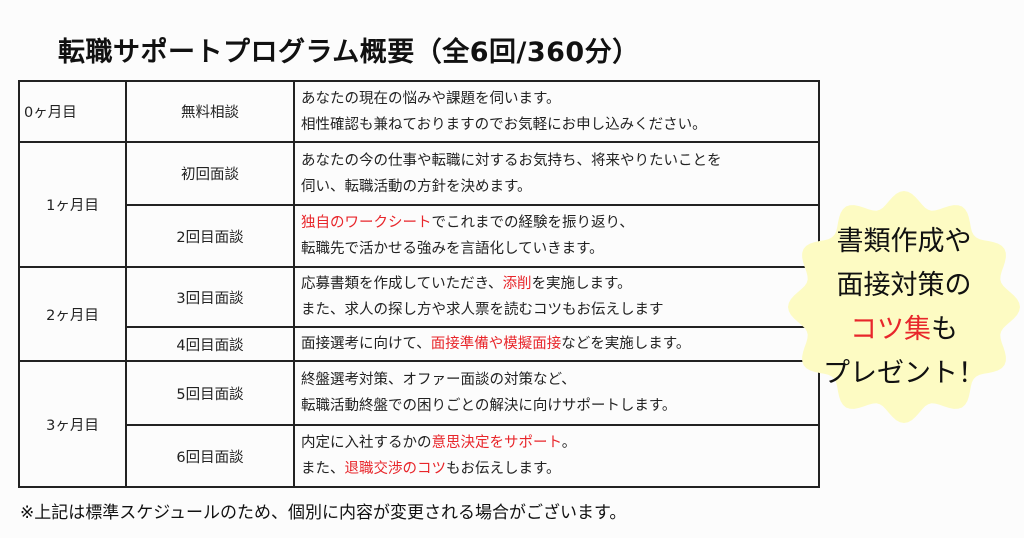 The width and height of the screenshot is (1024, 538). I want to click on session-cell: 2回目面談, so click(210, 236).